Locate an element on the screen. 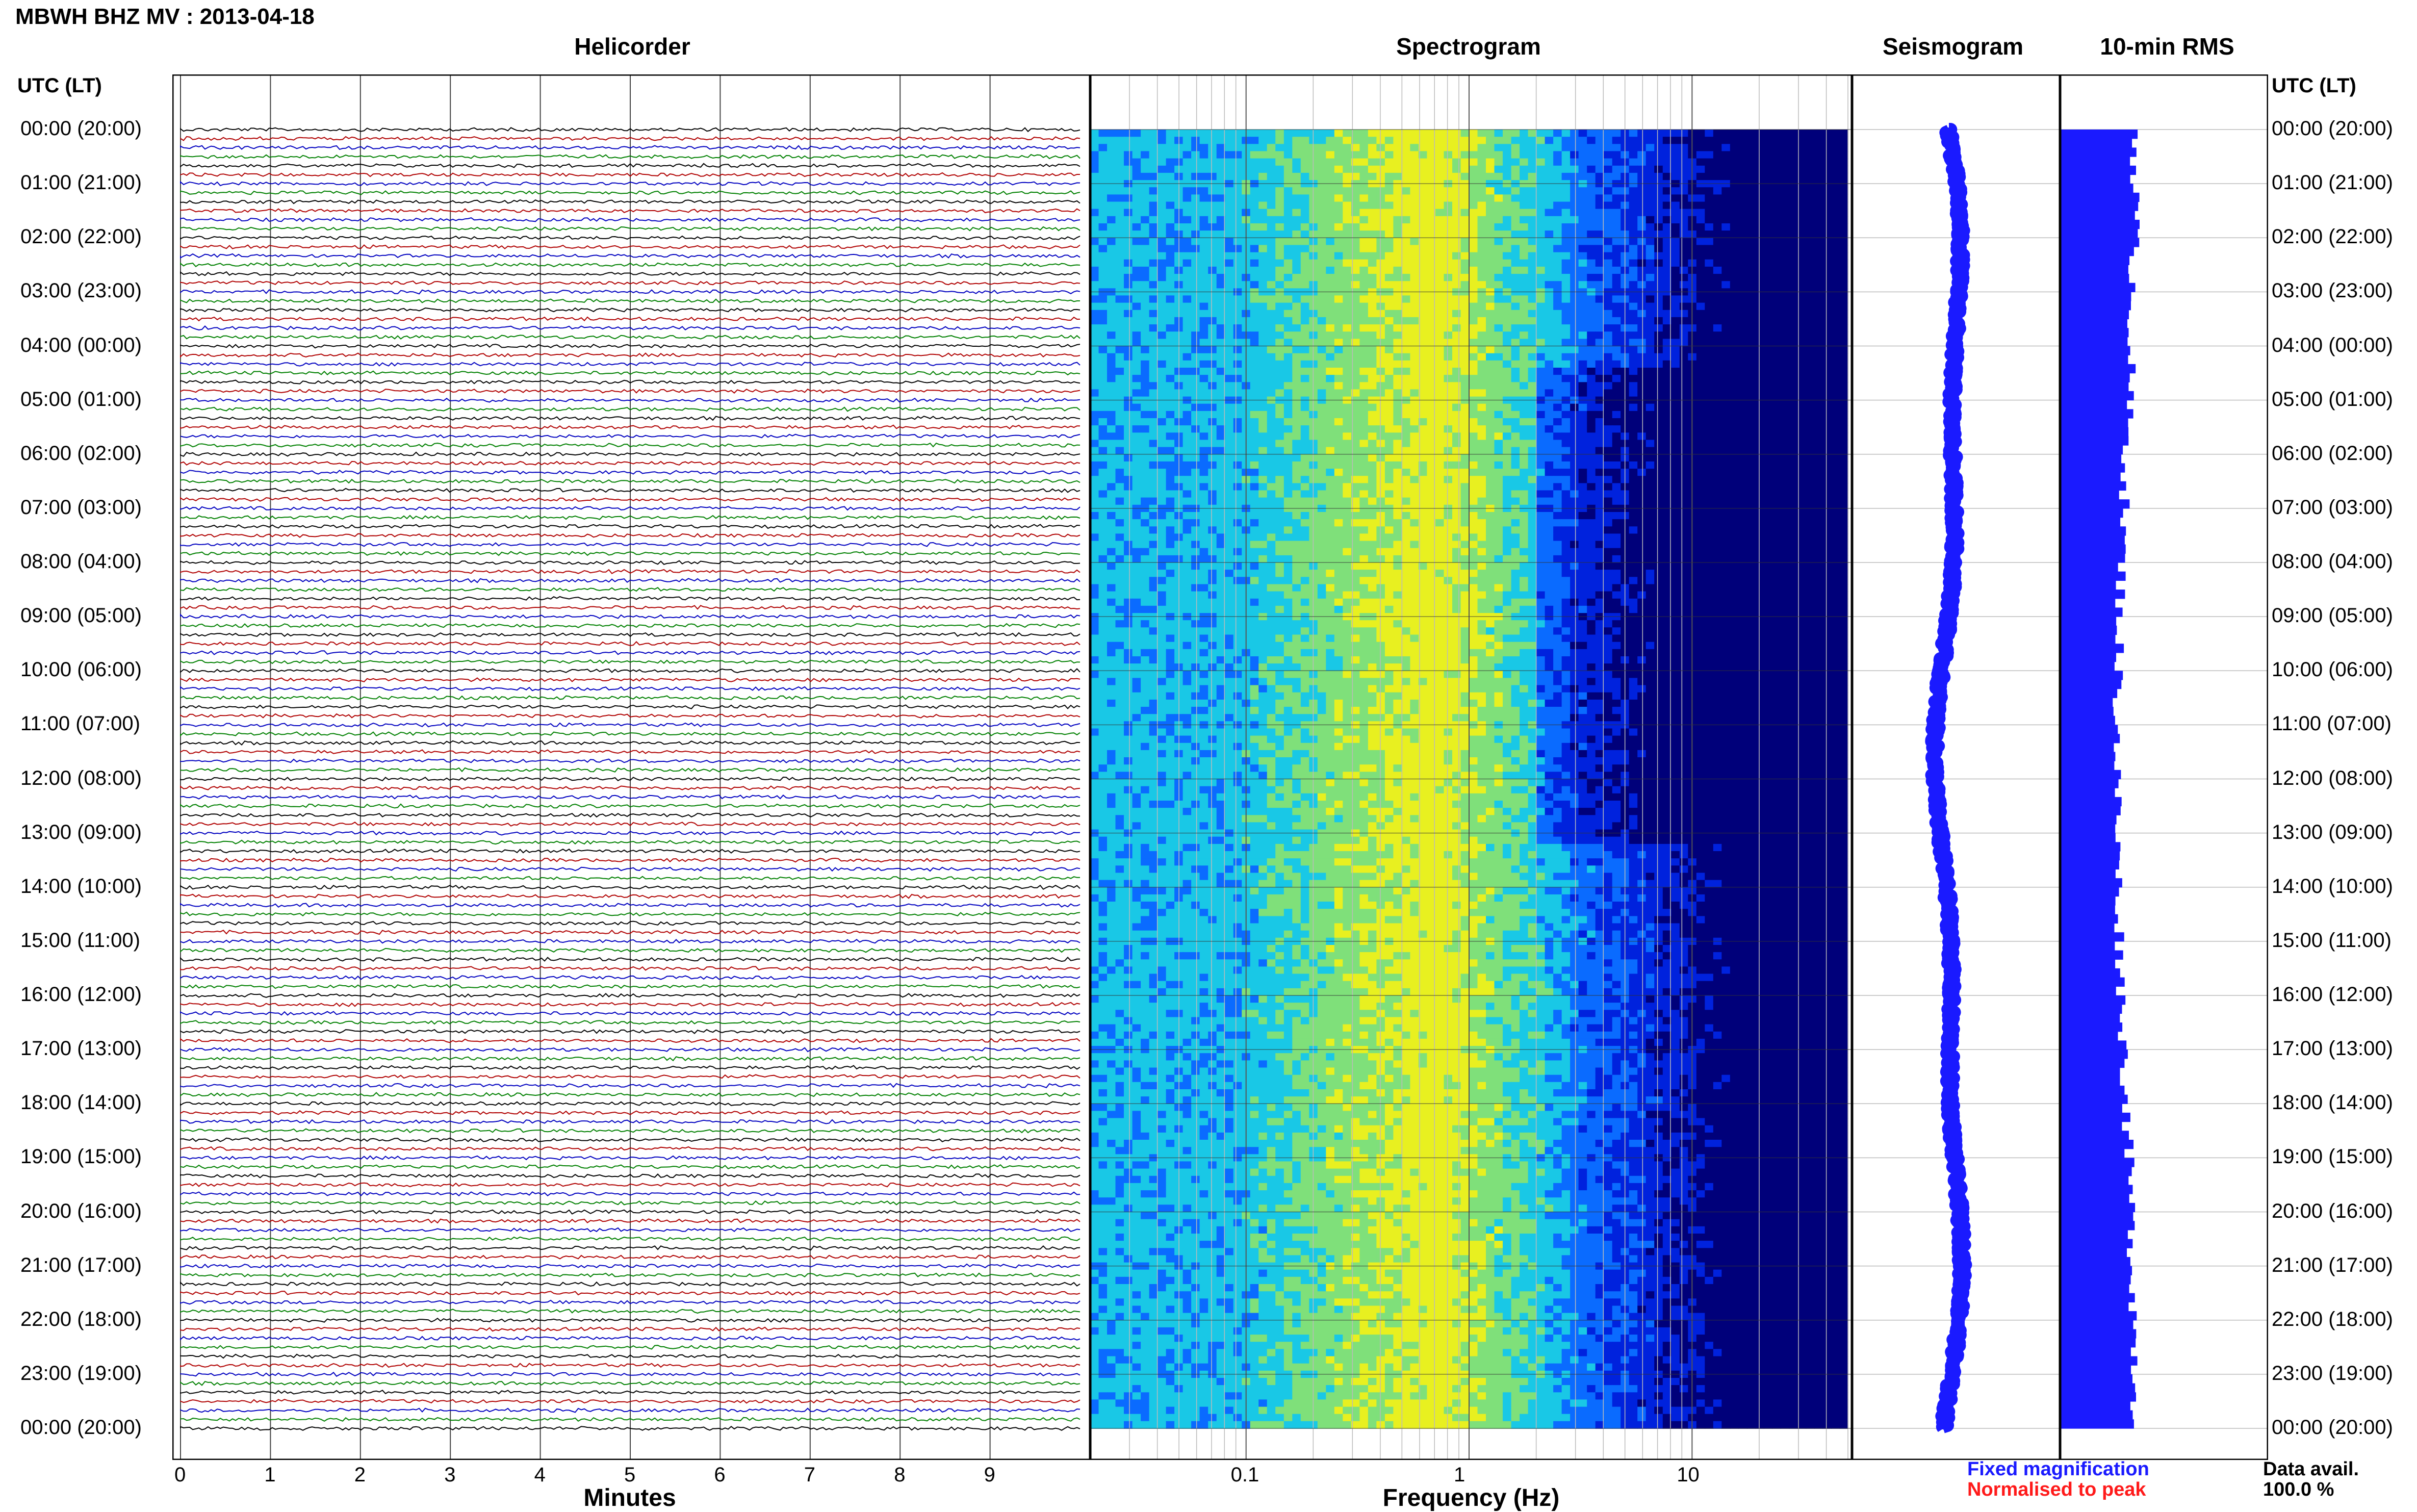 The height and width of the screenshot is (1512, 2417). time-label-left: 06:00 (02:00) is located at coordinates (81, 453).